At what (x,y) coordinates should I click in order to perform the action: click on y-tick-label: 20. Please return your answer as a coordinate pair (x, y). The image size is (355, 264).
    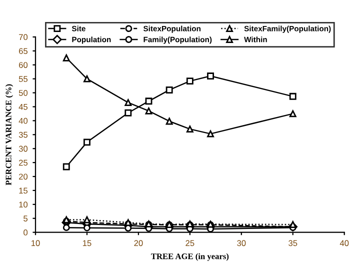
    Looking at the image, I should click on (23, 177).